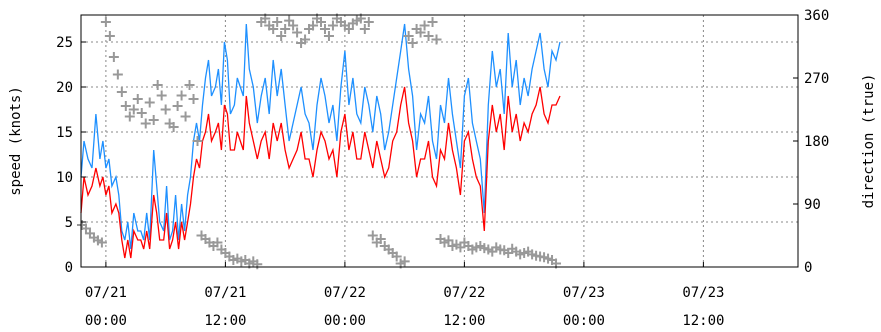 Image resolution: width=881 pixels, height=332 pixels. Describe the element at coordinates (69, 223) in the screenshot. I see `y-tick-label: 5` at that location.